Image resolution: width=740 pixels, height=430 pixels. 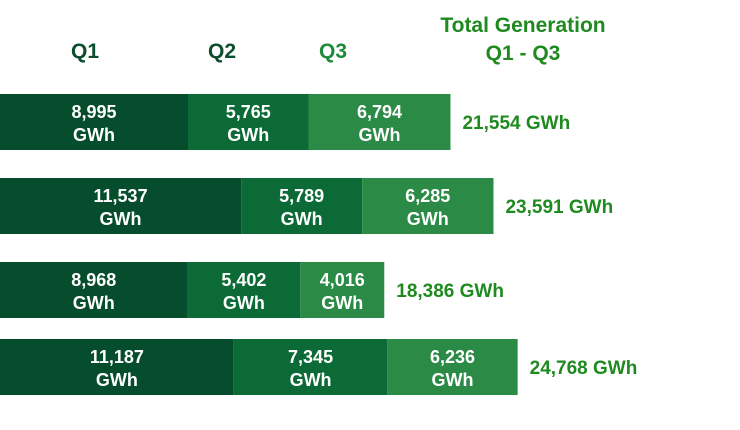 I want to click on segment-value-label: 11,187, so click(x=117, y=357).